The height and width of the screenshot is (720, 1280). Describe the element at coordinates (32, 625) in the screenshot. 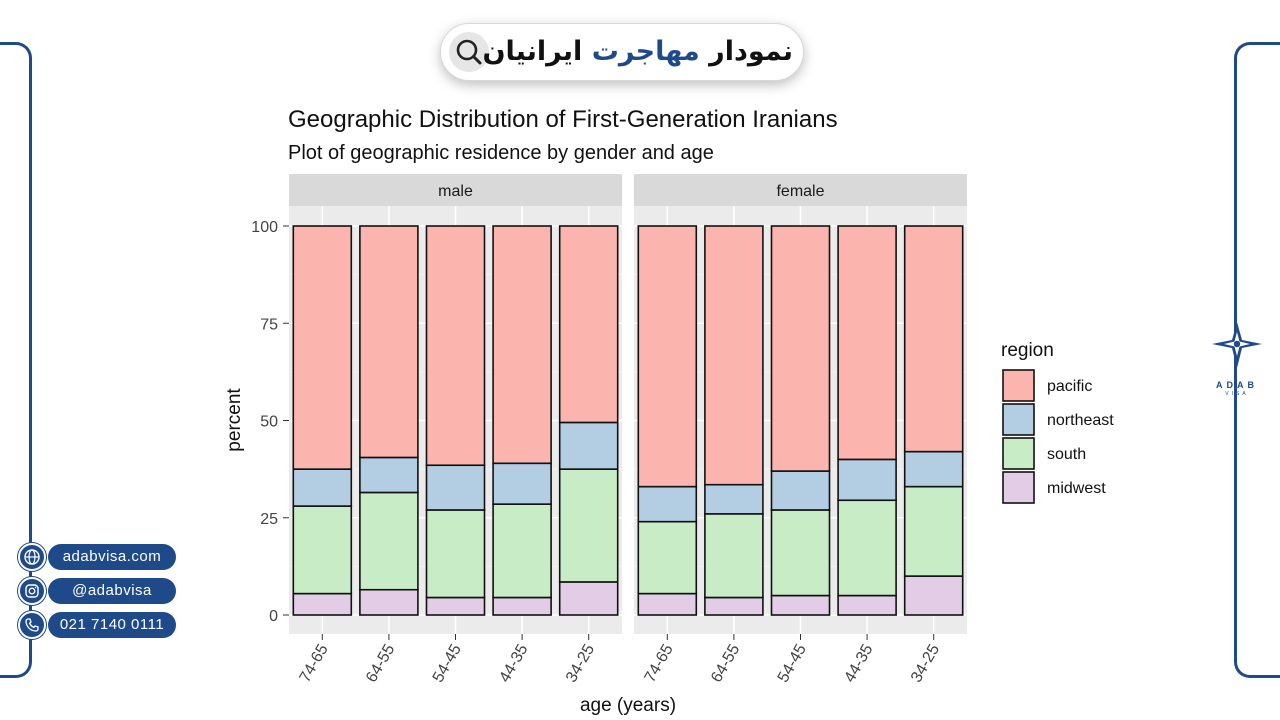

I see `phone-icon` at that location.